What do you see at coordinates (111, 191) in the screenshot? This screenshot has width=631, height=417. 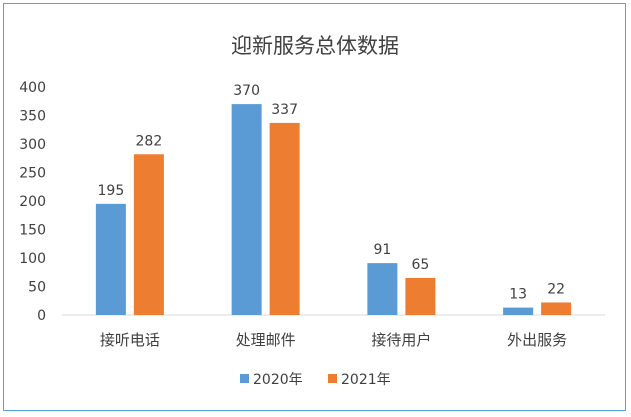 I see `data-label: 195` at bounding box center [111, 191].